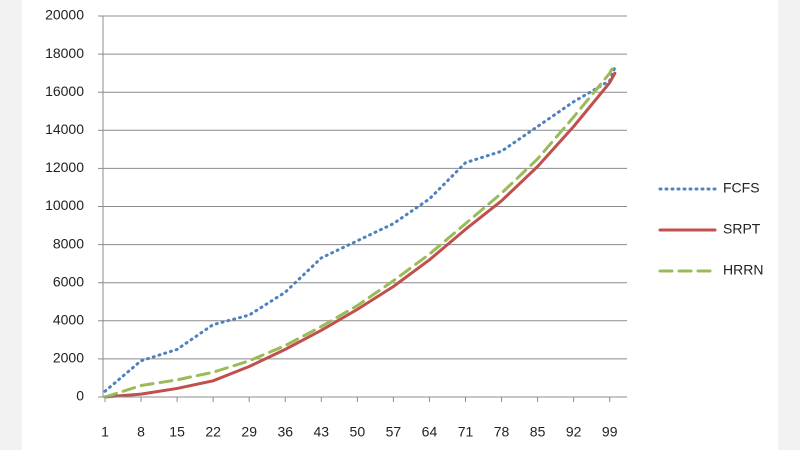 This screenshot has width=800, height=450. What do you see at coordinates (610, 432) in the screenshot?
I see `x-tick-label: 99` at bounding box center [610, 432].